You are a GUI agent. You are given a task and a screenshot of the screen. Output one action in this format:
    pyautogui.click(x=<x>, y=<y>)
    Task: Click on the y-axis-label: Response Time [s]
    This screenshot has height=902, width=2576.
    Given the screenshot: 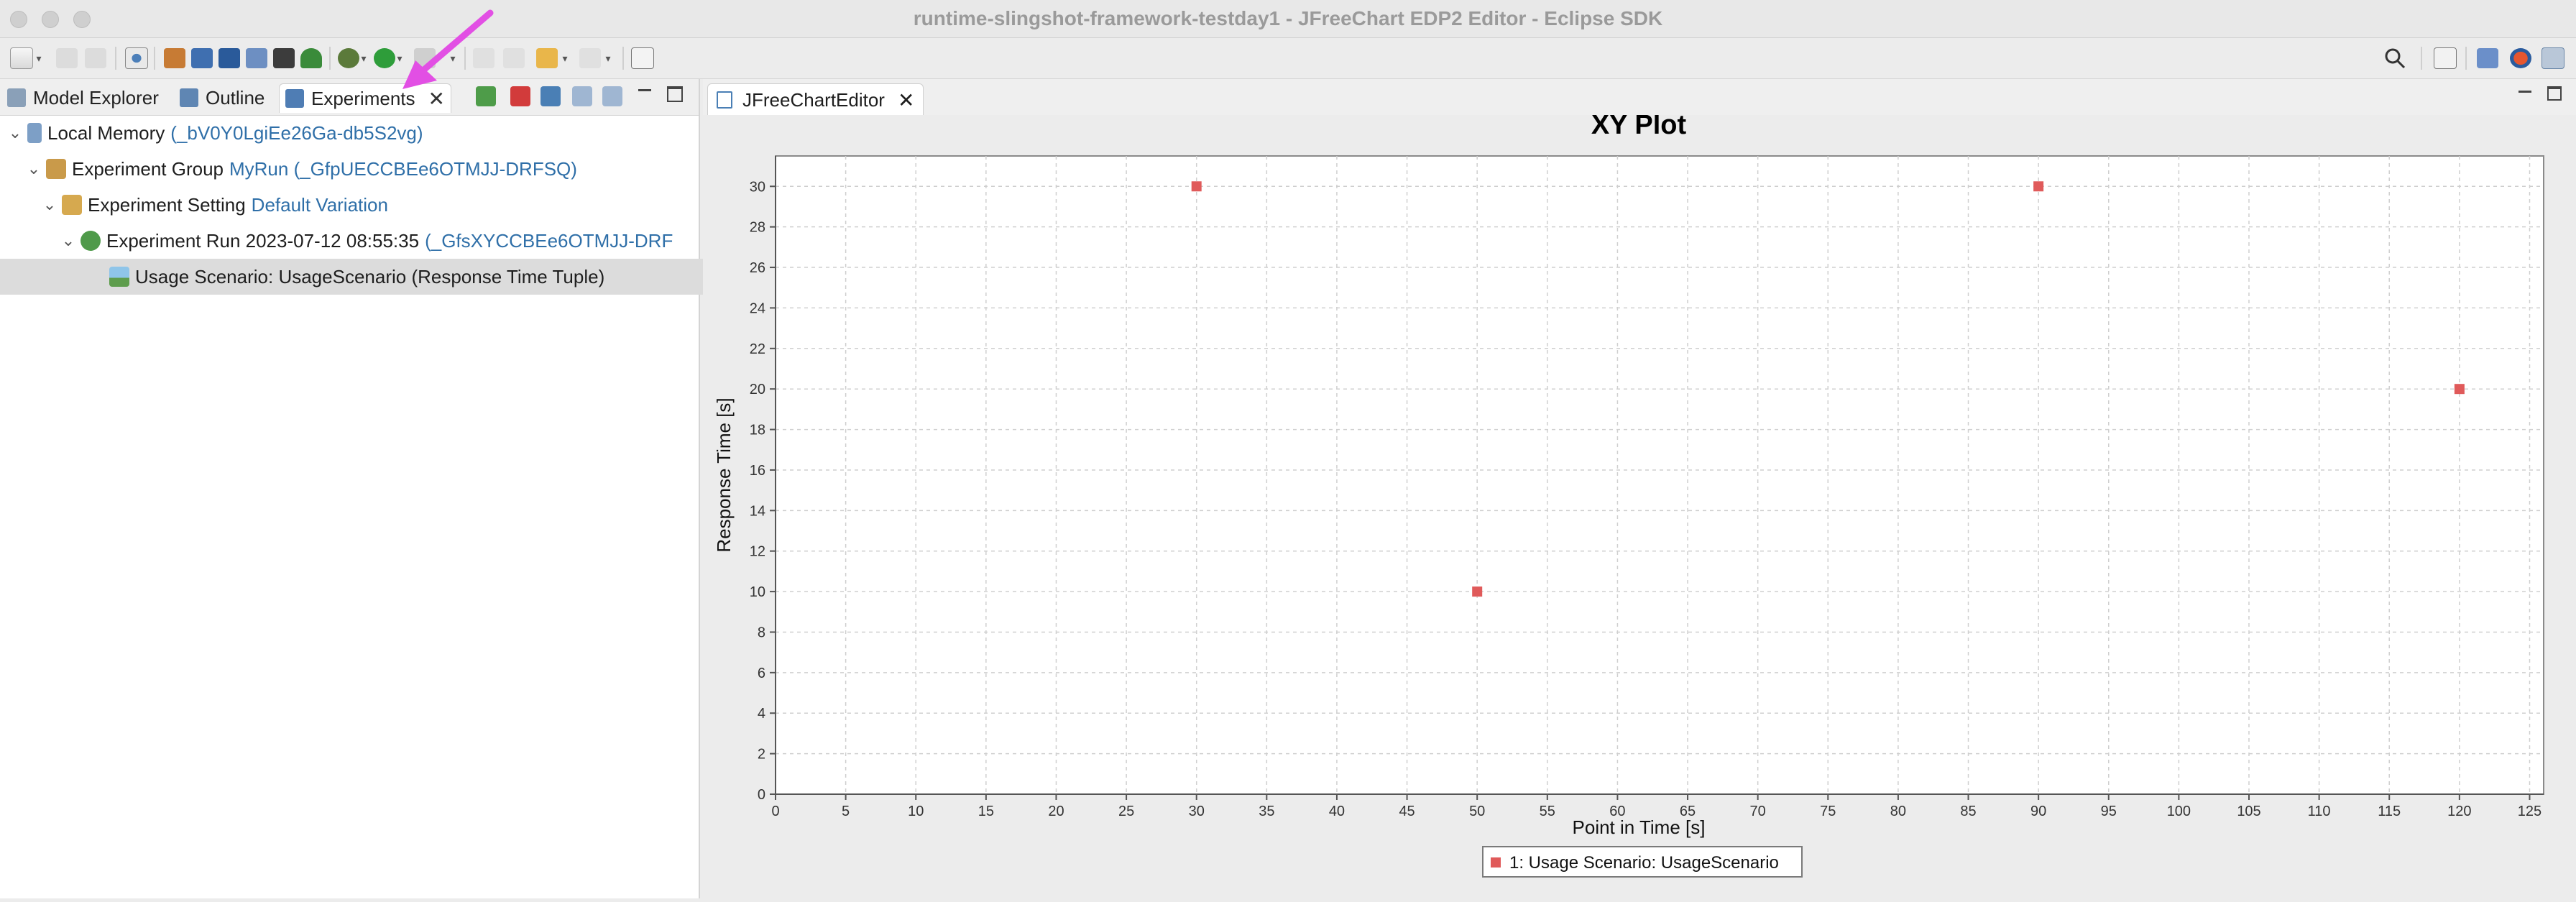 What is the action you would take?
    pyautogui.click(x=724, y=474)
    